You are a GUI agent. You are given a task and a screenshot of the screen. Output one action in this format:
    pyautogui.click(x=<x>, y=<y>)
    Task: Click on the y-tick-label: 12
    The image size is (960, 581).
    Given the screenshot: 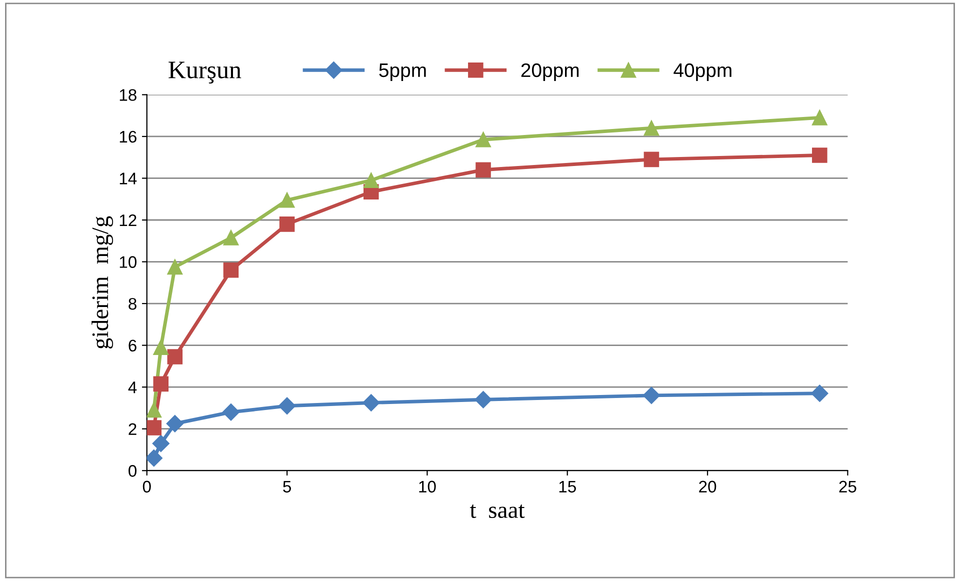 What is the action you would take?
    pyautogui.click(x=128, y=220)
    